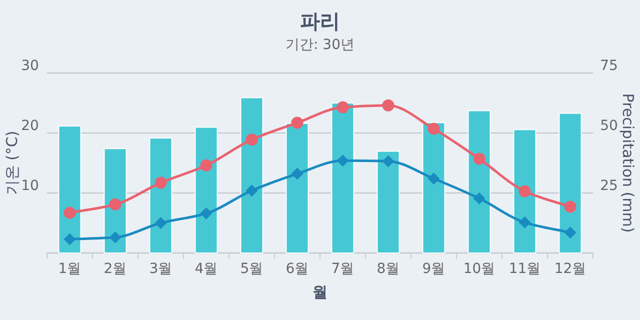 This screenshot has height=320, width=640. I want to click on y2-tick-label: 75, so click(609, 66).